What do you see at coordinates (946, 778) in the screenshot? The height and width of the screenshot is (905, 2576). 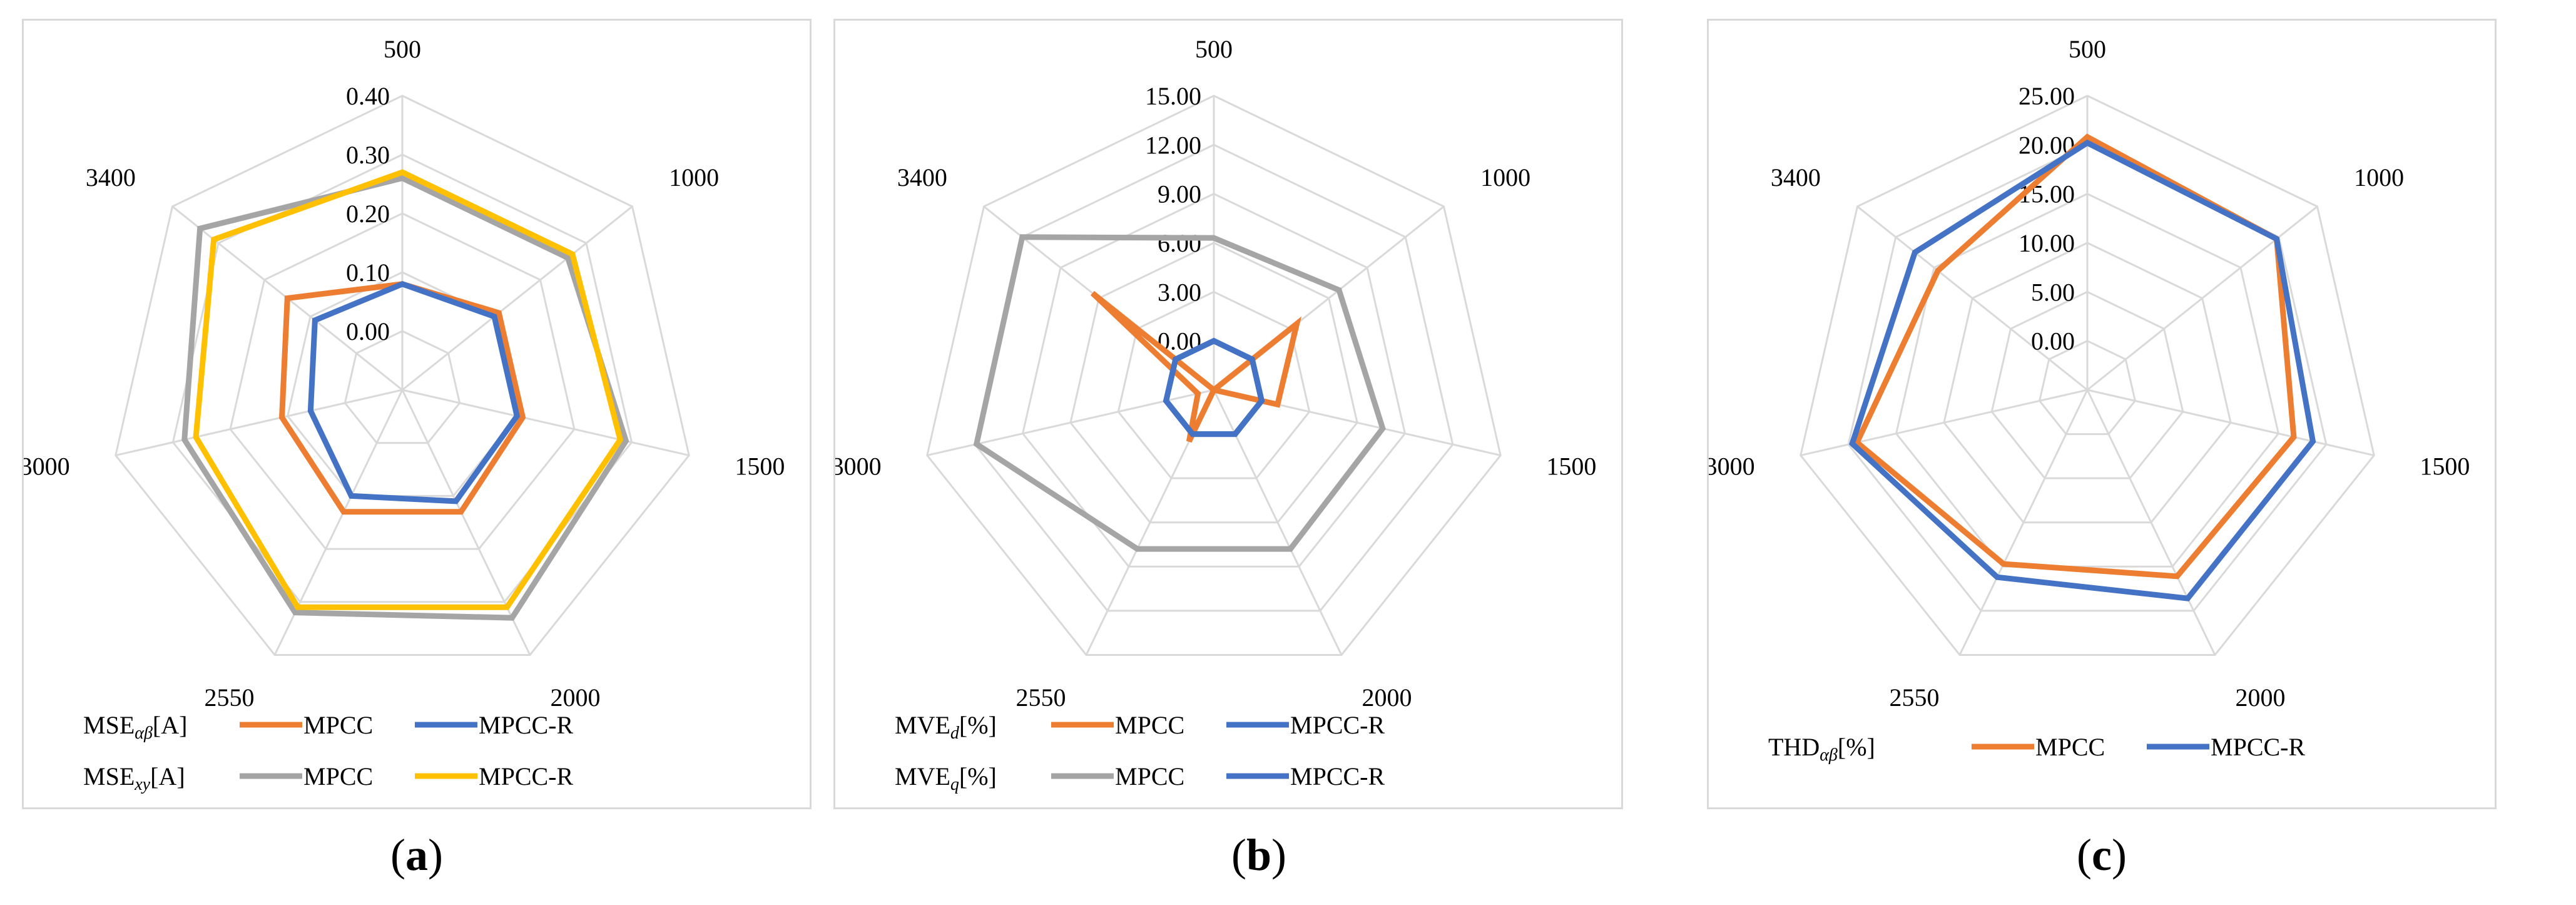 I see `legend-group-label: MVEq[%]` at bounding box center [946, 778].